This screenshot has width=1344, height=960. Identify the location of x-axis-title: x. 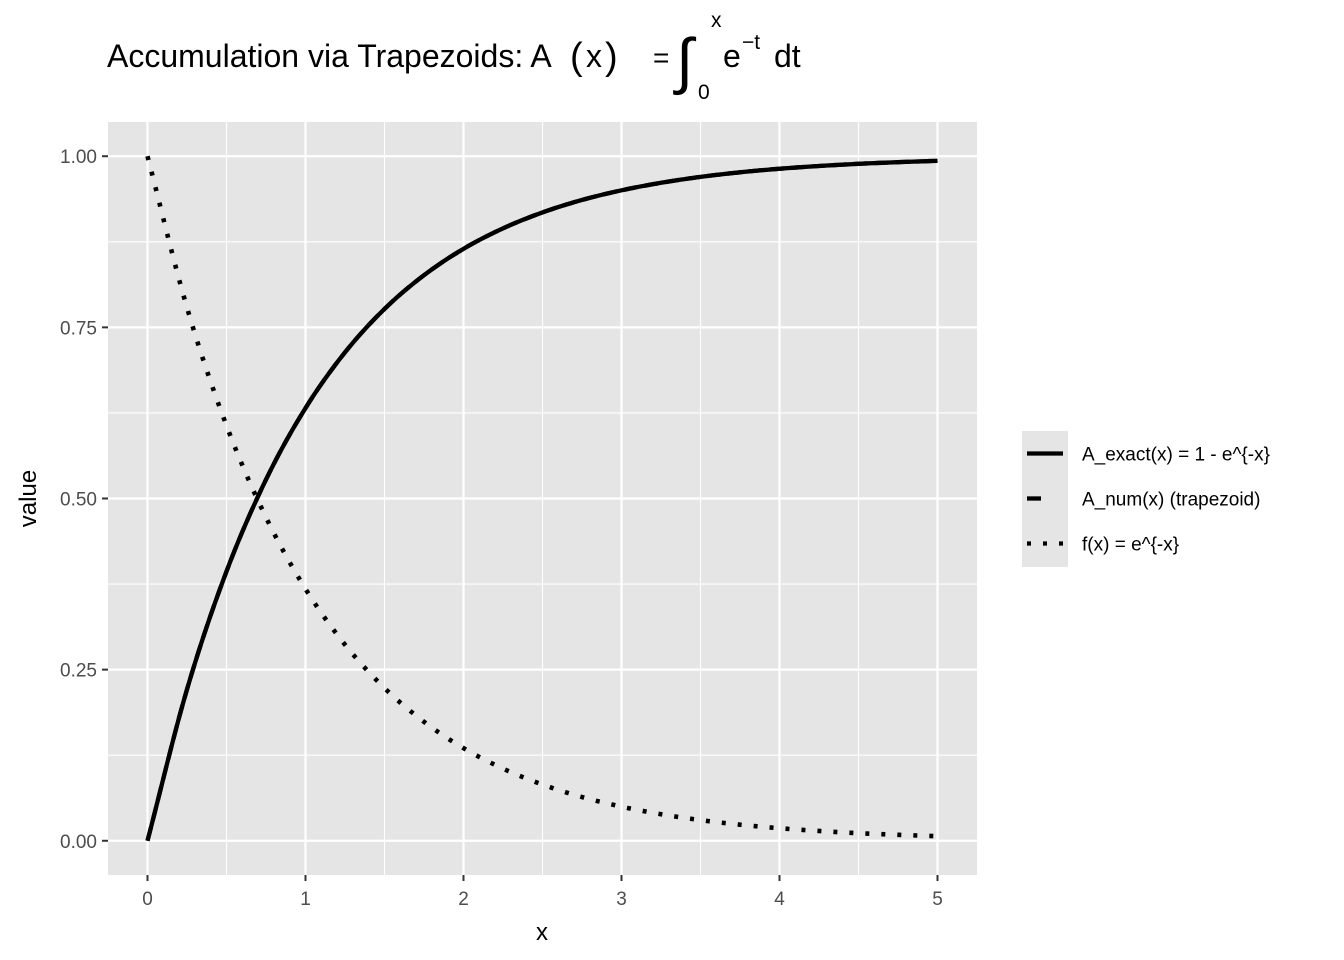
(542, 932).